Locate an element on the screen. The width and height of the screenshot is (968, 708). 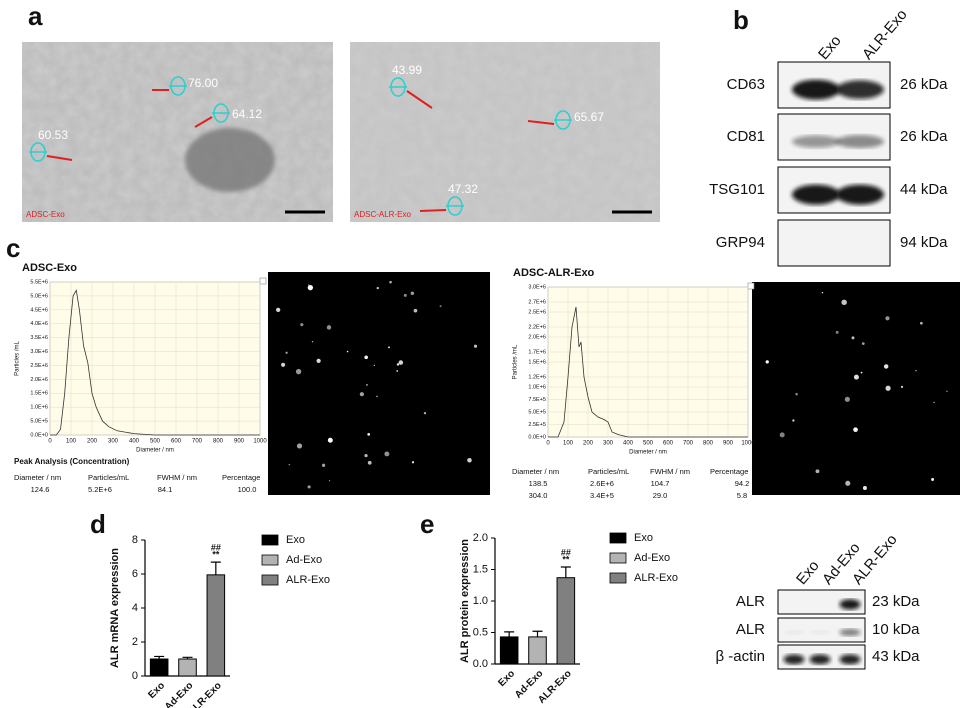
size-label: 94 kDa is located at coordinates (924, 242).